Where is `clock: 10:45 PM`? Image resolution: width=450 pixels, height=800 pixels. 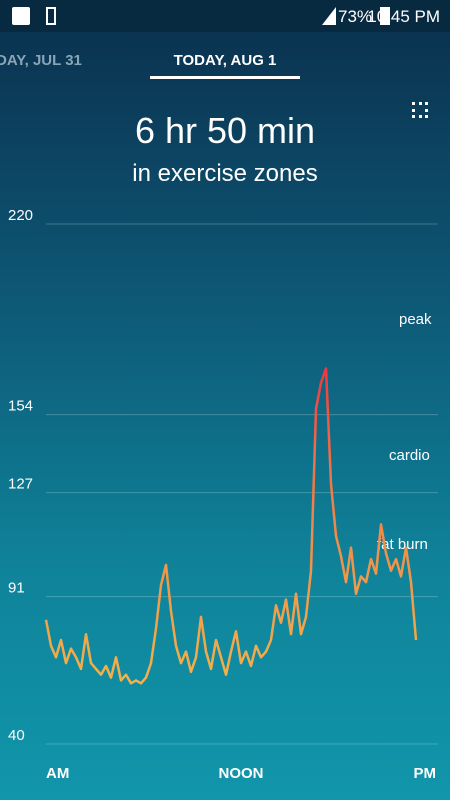 clock: 10:45 PM is located at coordinates (403, 16).